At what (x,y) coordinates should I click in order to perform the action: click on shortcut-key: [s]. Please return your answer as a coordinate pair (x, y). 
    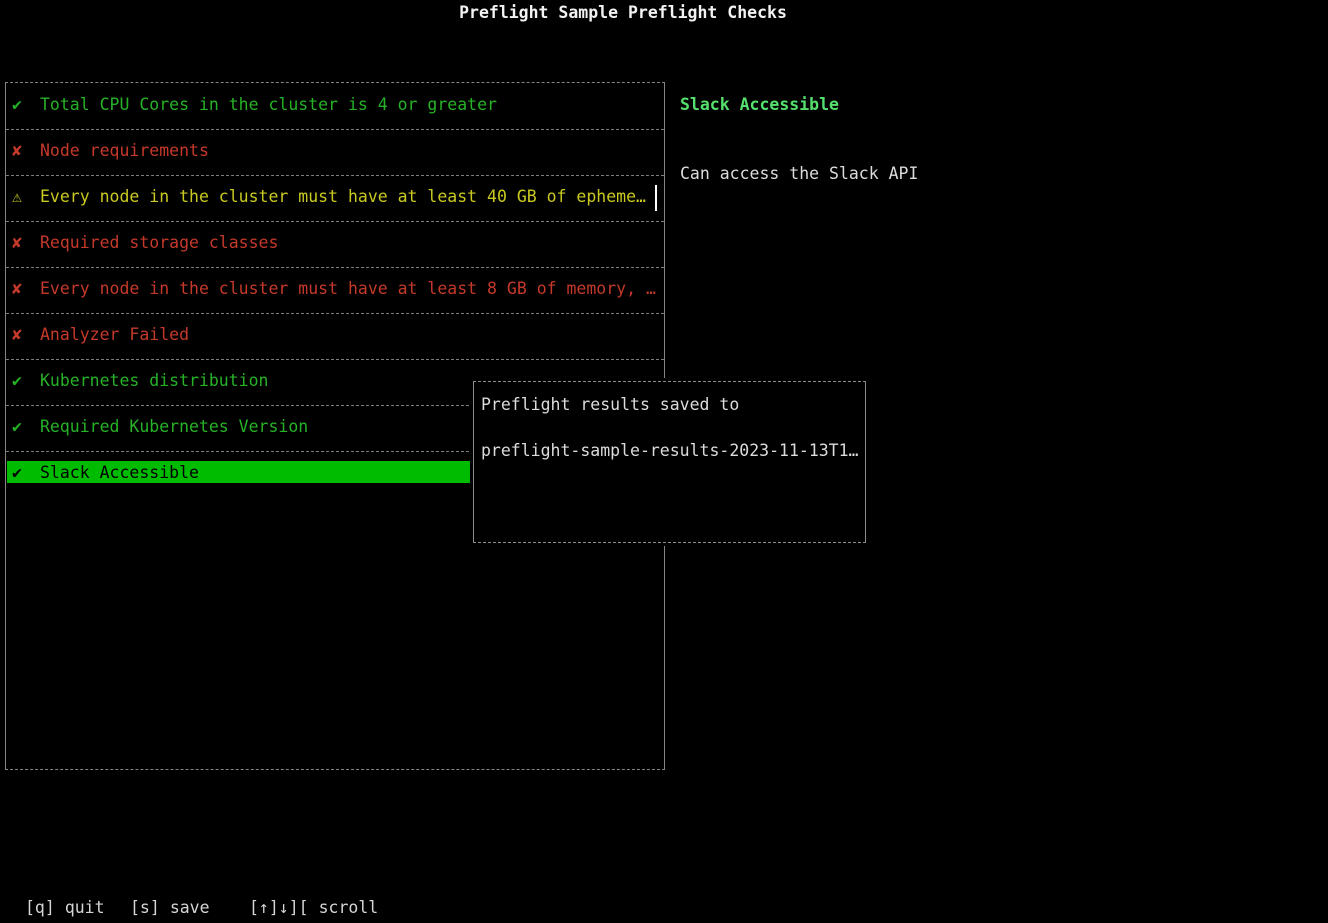
    Looking at the image, I should click on (145, 907).